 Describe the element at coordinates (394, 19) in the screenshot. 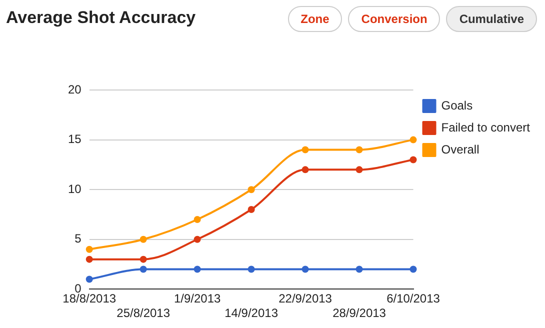

I see `text: Conversion` at that location.